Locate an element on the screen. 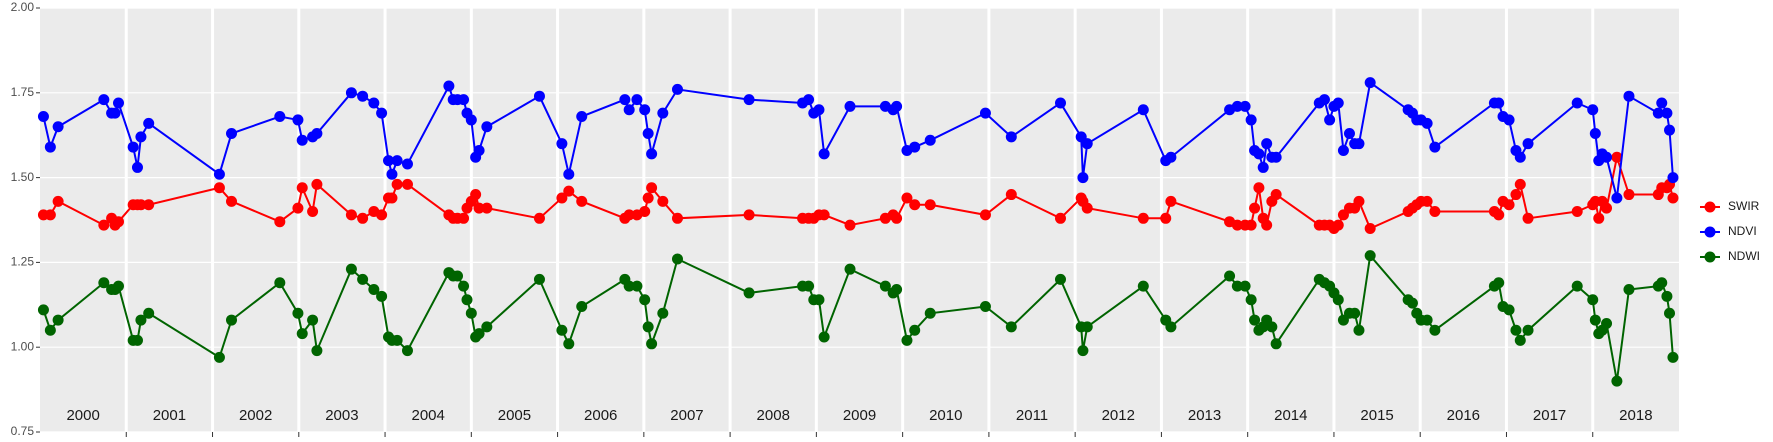  y-tick-label: 1.00 is located at coordinates (23, 346).